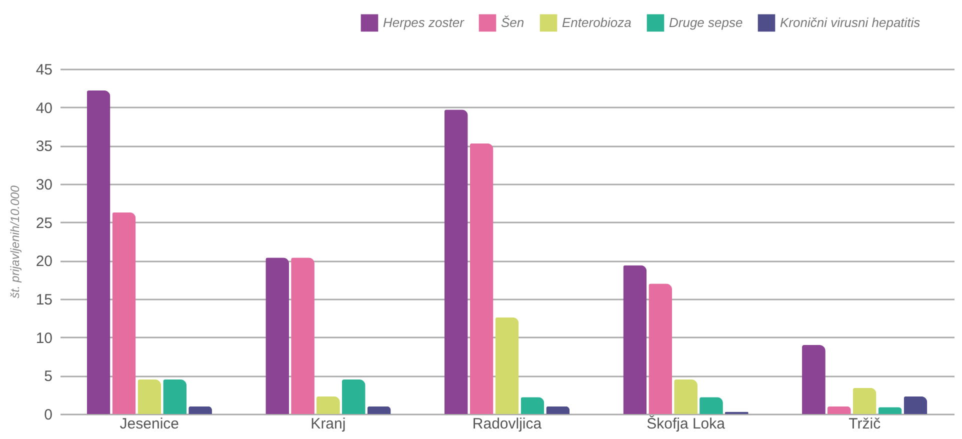 Image resolution: width=962 pixels, height=439 pixels. What do you see at coordinates (328, 424) in the screenshot?
I see `x-tick-label: Kranj` at bounding box center [328, 424].